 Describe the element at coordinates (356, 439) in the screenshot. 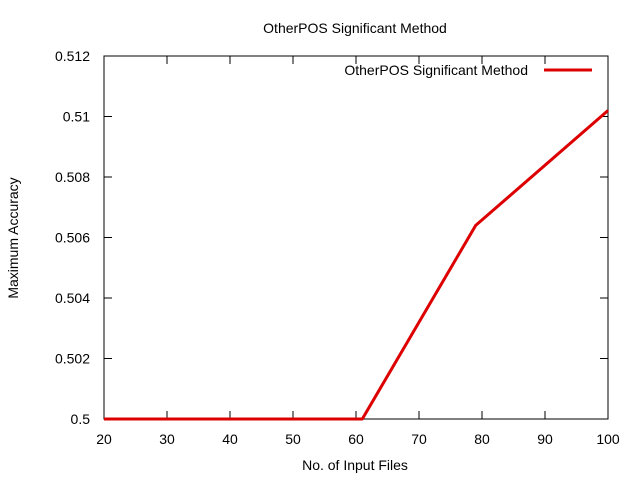

I see `x-tick-label: 60` at that location.